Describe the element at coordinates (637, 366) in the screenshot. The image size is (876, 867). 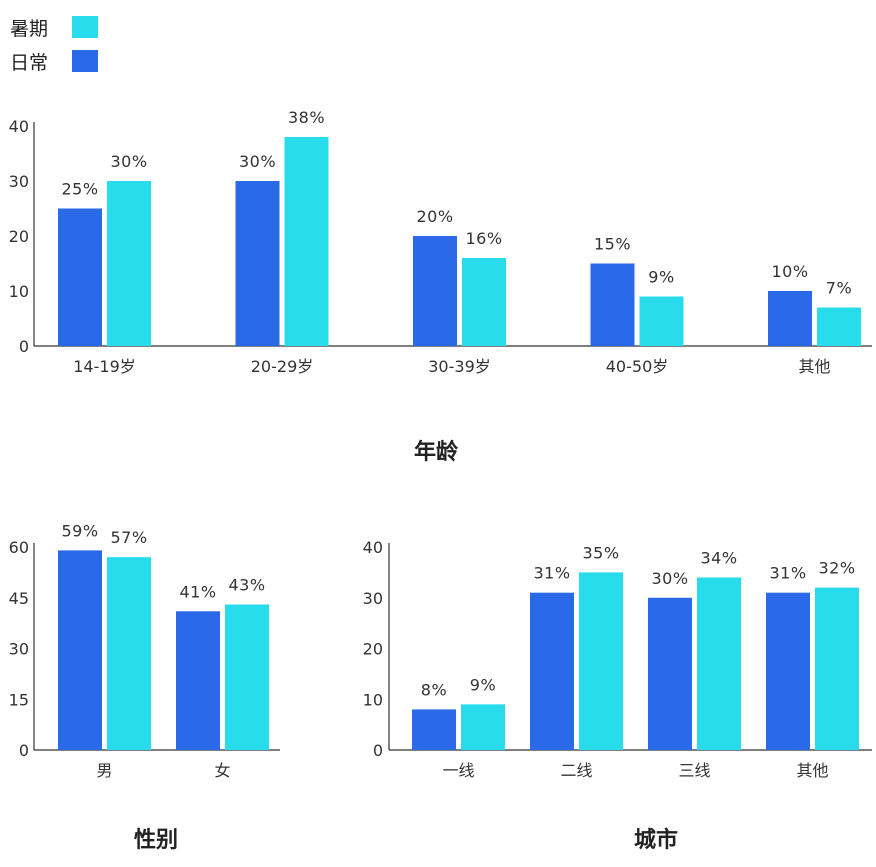
I see `age-category-label: 40-50岁` at that location.